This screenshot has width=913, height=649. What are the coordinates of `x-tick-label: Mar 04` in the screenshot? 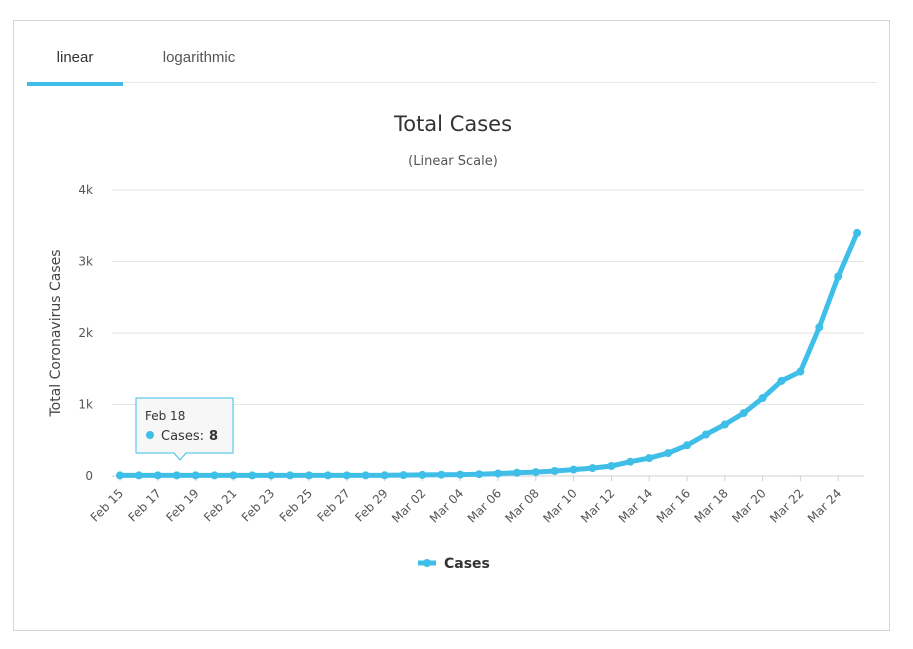 It's located at (446, 505).